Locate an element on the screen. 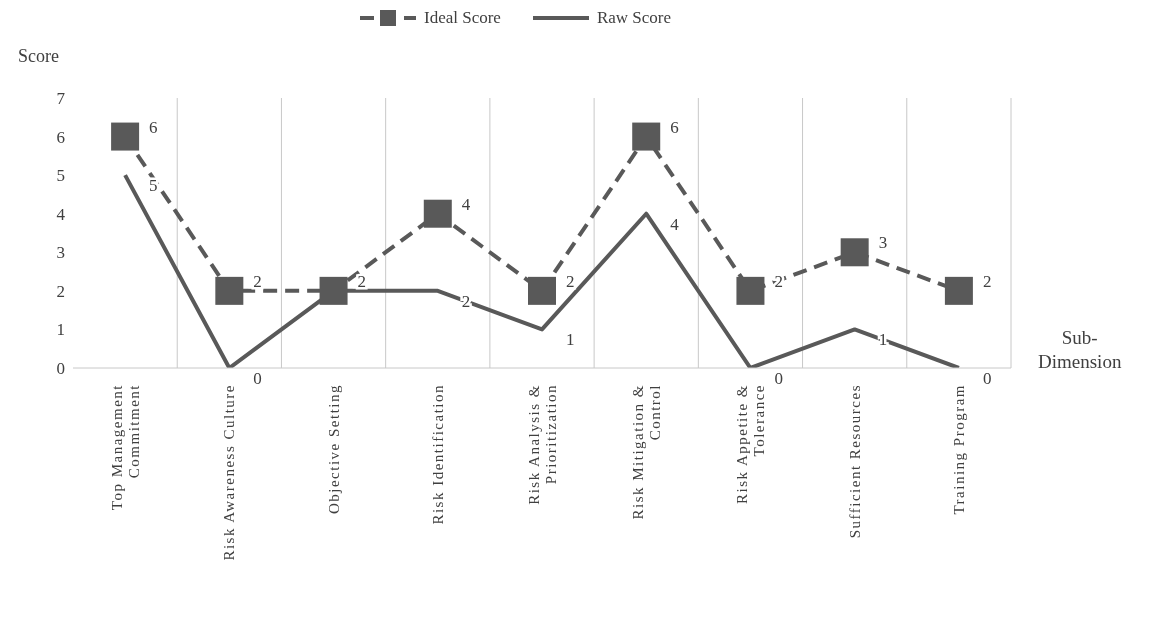 The height and width of the screenshot is (617, 1159). y-tick-label: 4 is located at coordinates (61, 214).